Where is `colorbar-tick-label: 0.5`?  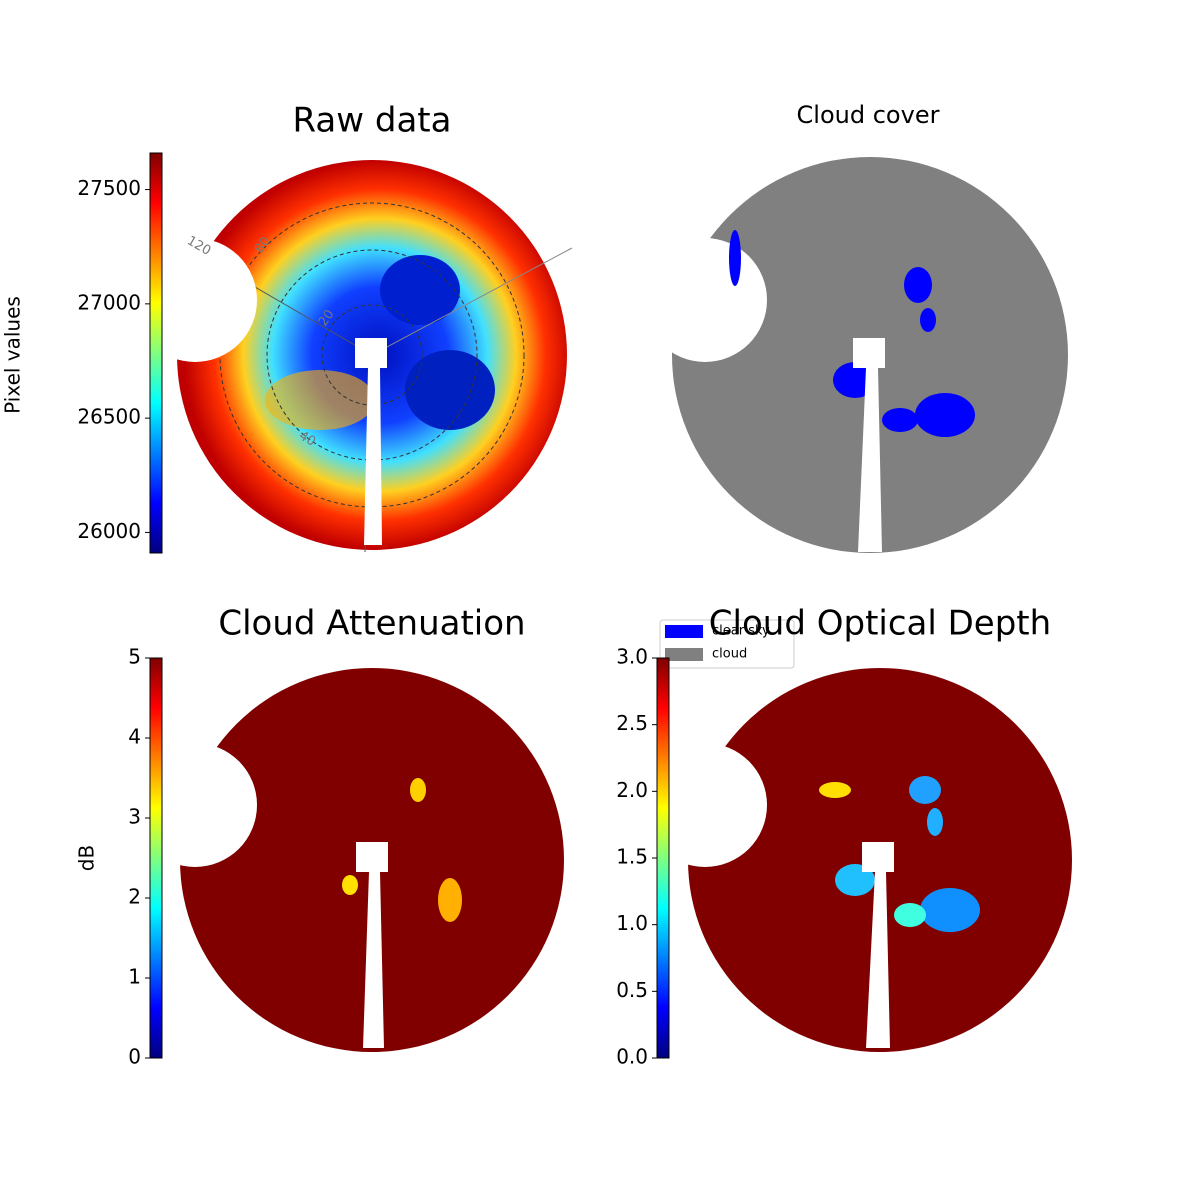
colorbar-tick-label: 0.5 is located at coordinates (632, 990).